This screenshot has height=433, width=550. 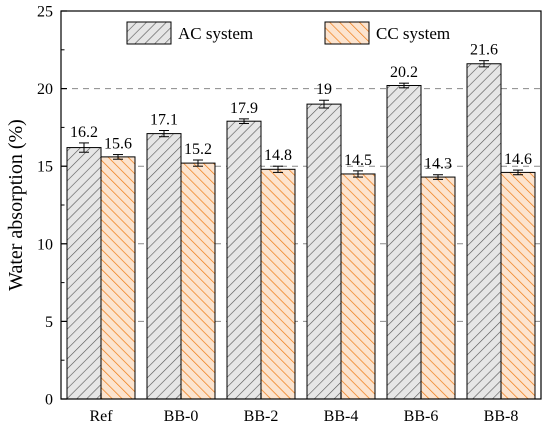 What do you see at coordinates (288, 33) in the screenshot?
I see `legend: AC system CC system` at bounding box center [288, 33].